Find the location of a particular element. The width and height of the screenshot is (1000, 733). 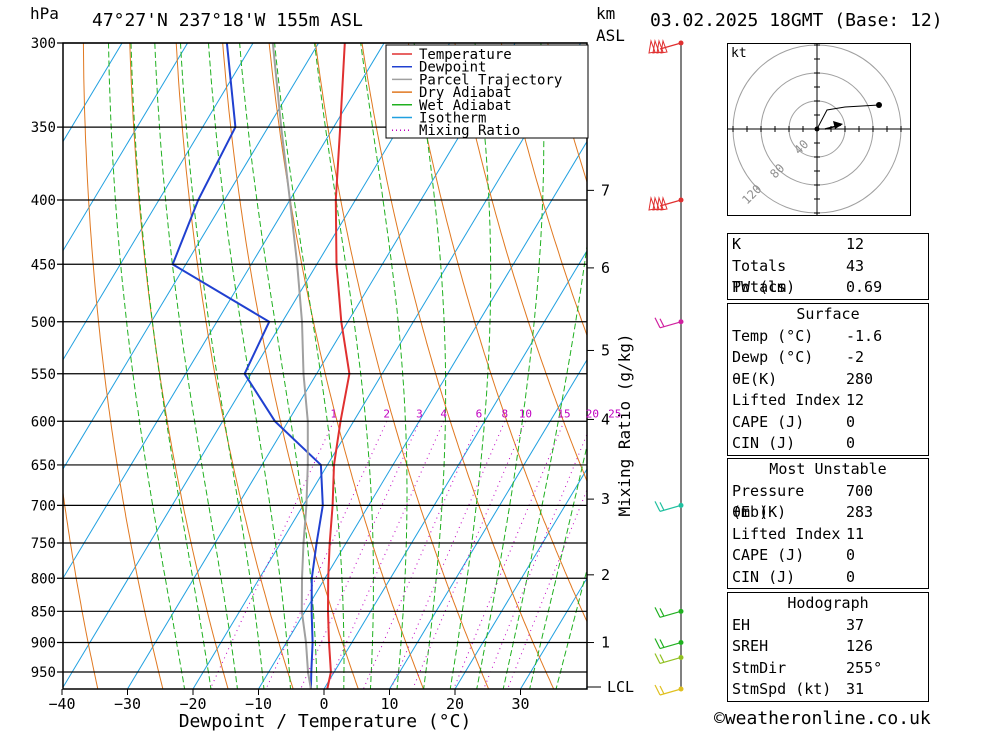

mixing-ratio-value: 2 is located at coordinates (386, 413).